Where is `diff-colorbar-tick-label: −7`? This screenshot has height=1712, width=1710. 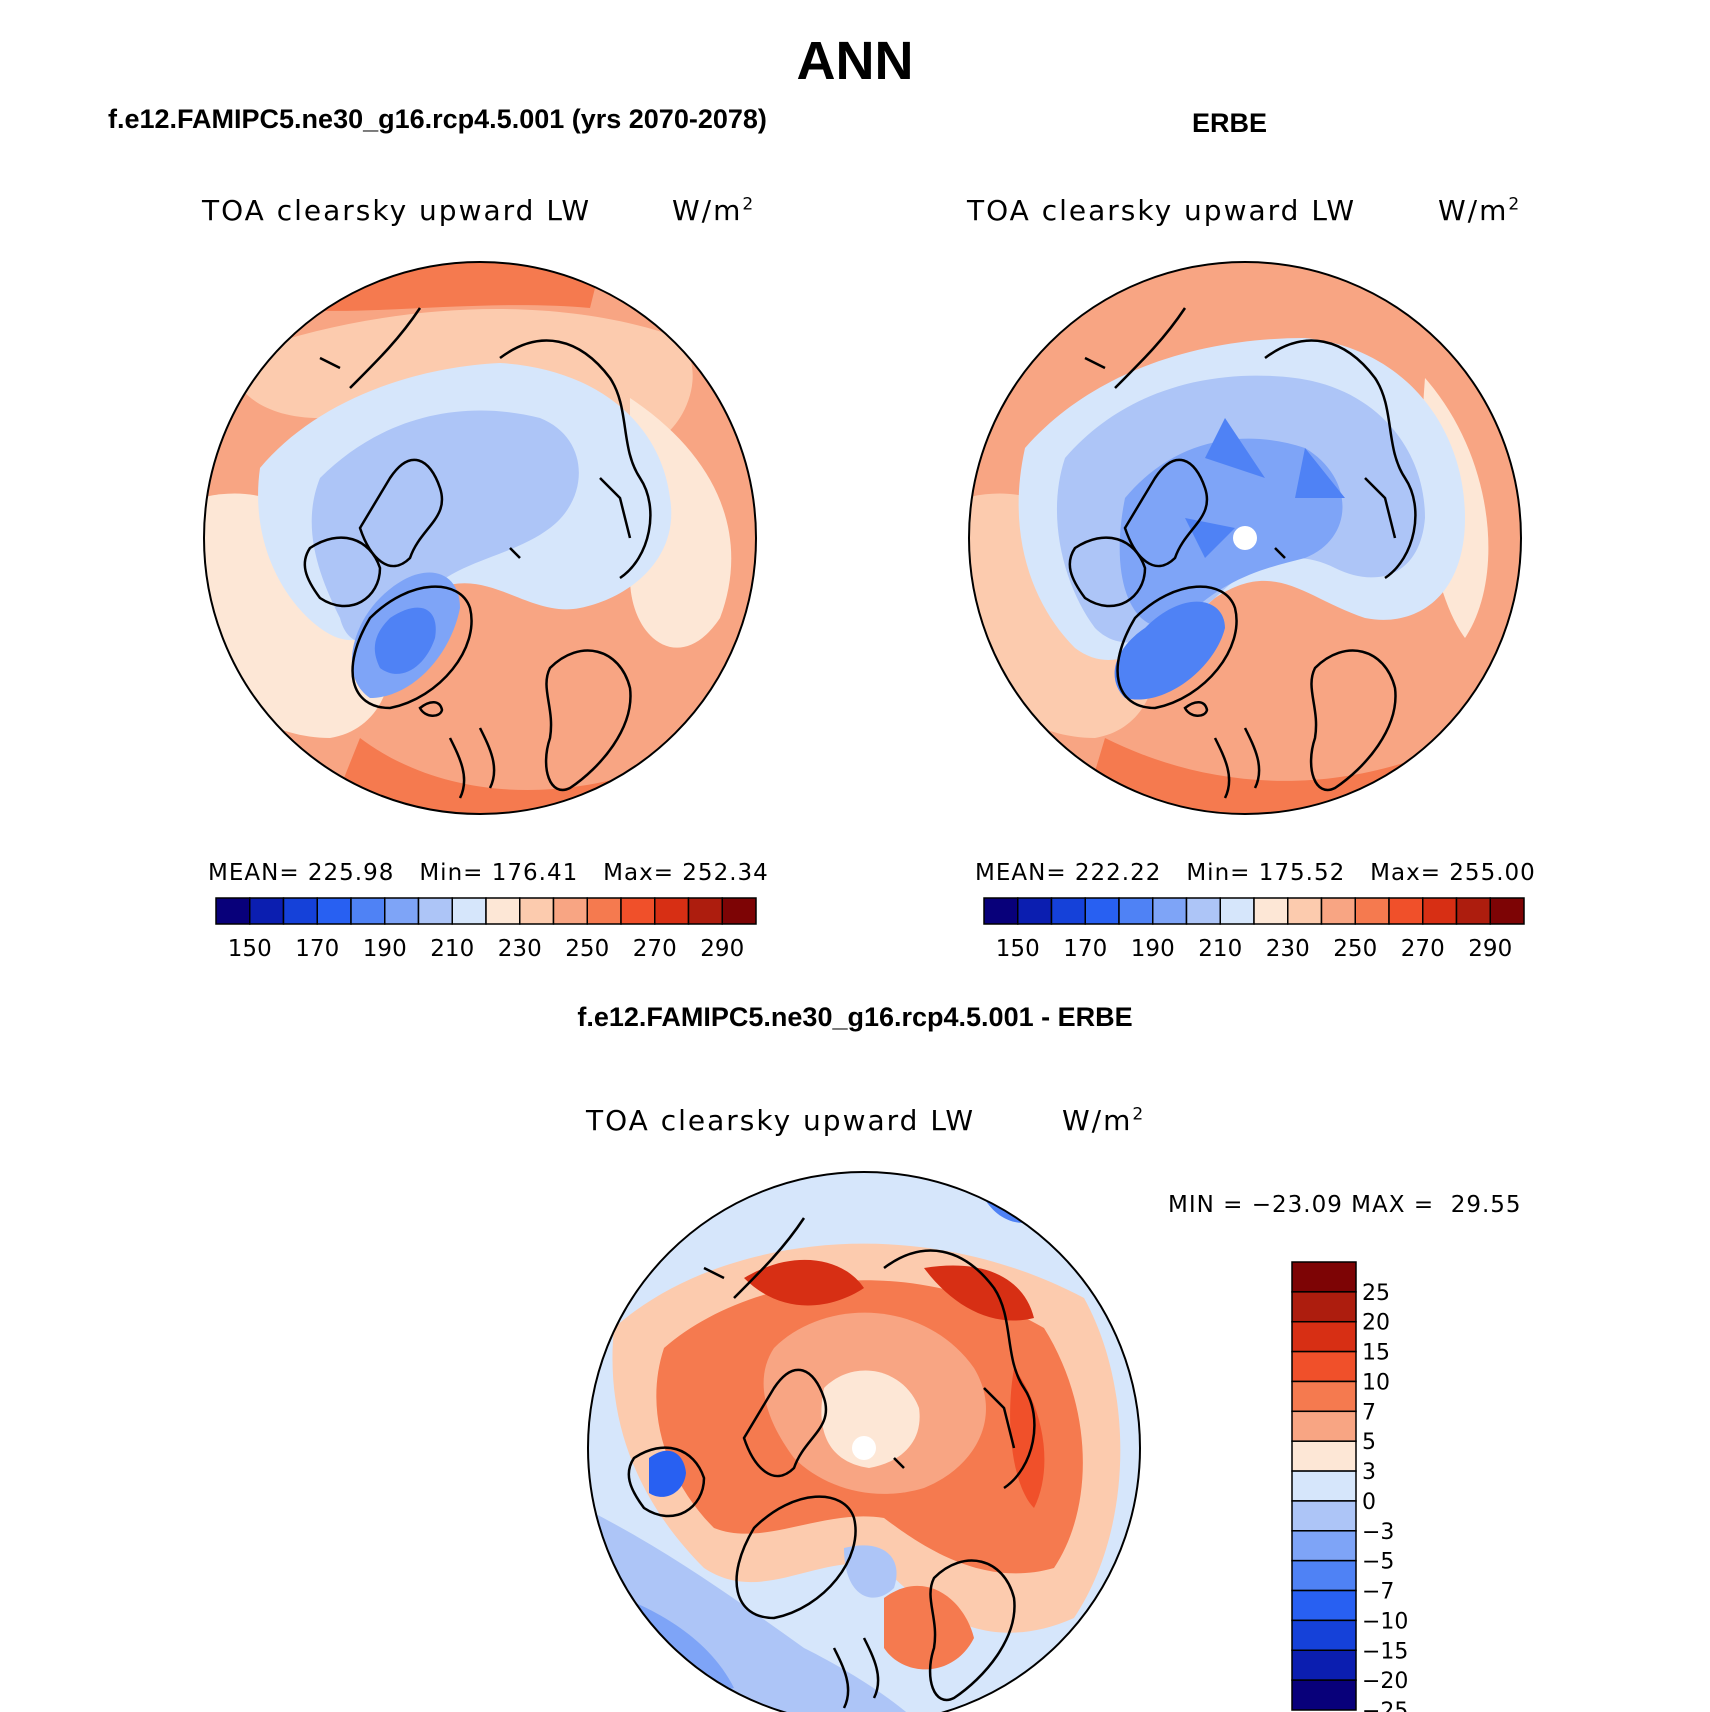 diff-colorbar-tick-label: −7 is located at coordinates (1378, 1592).